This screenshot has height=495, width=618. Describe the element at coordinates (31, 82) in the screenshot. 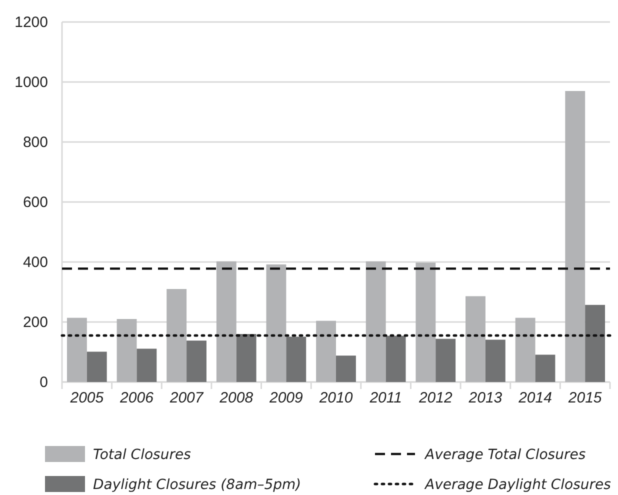

I see `y-tick-label: 1000` at that location.